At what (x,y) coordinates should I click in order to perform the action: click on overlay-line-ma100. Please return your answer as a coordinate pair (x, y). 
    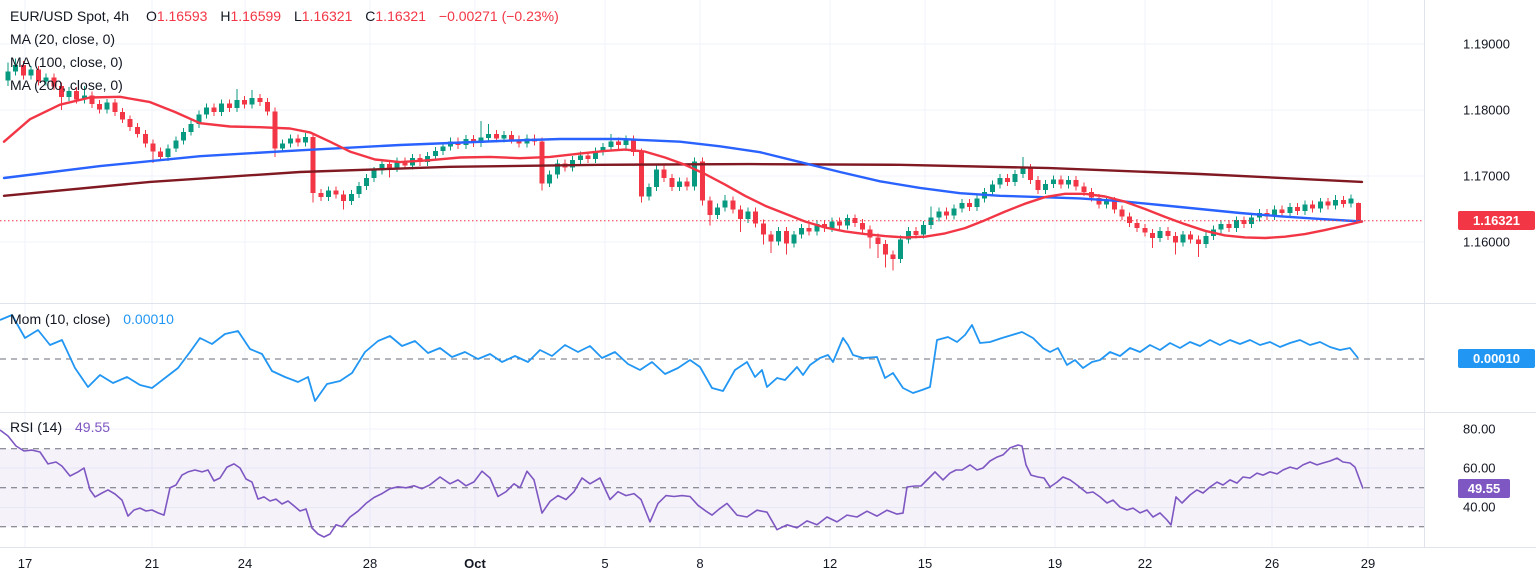
    Looking at the image, I should click on (683, 180).